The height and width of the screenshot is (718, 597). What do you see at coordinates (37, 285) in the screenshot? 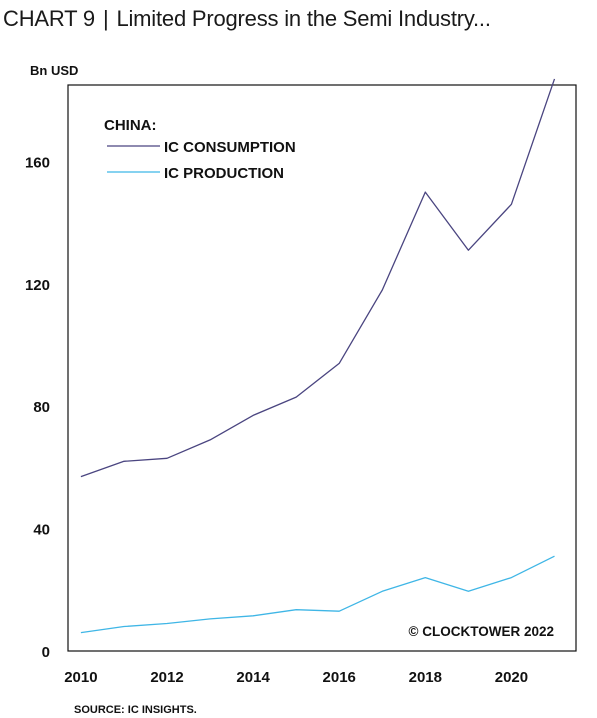
I see `y-tick-label: 120` at bounding box center [37, 285].